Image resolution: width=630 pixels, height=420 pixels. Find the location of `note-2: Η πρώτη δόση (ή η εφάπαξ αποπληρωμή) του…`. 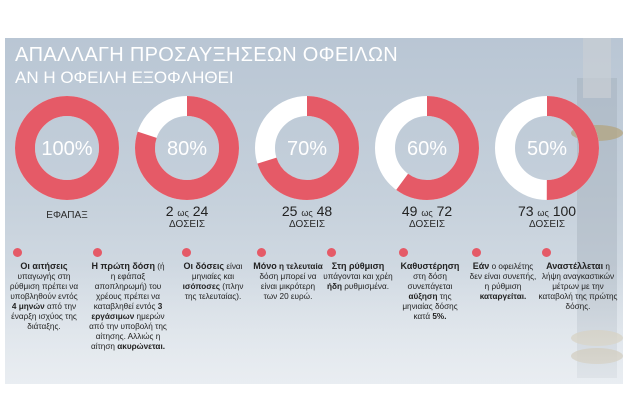

note-2: Η πρώτη δόση (ή η εφάπαξ αποπληρωμή) του… is located at coordinates (128, 300).